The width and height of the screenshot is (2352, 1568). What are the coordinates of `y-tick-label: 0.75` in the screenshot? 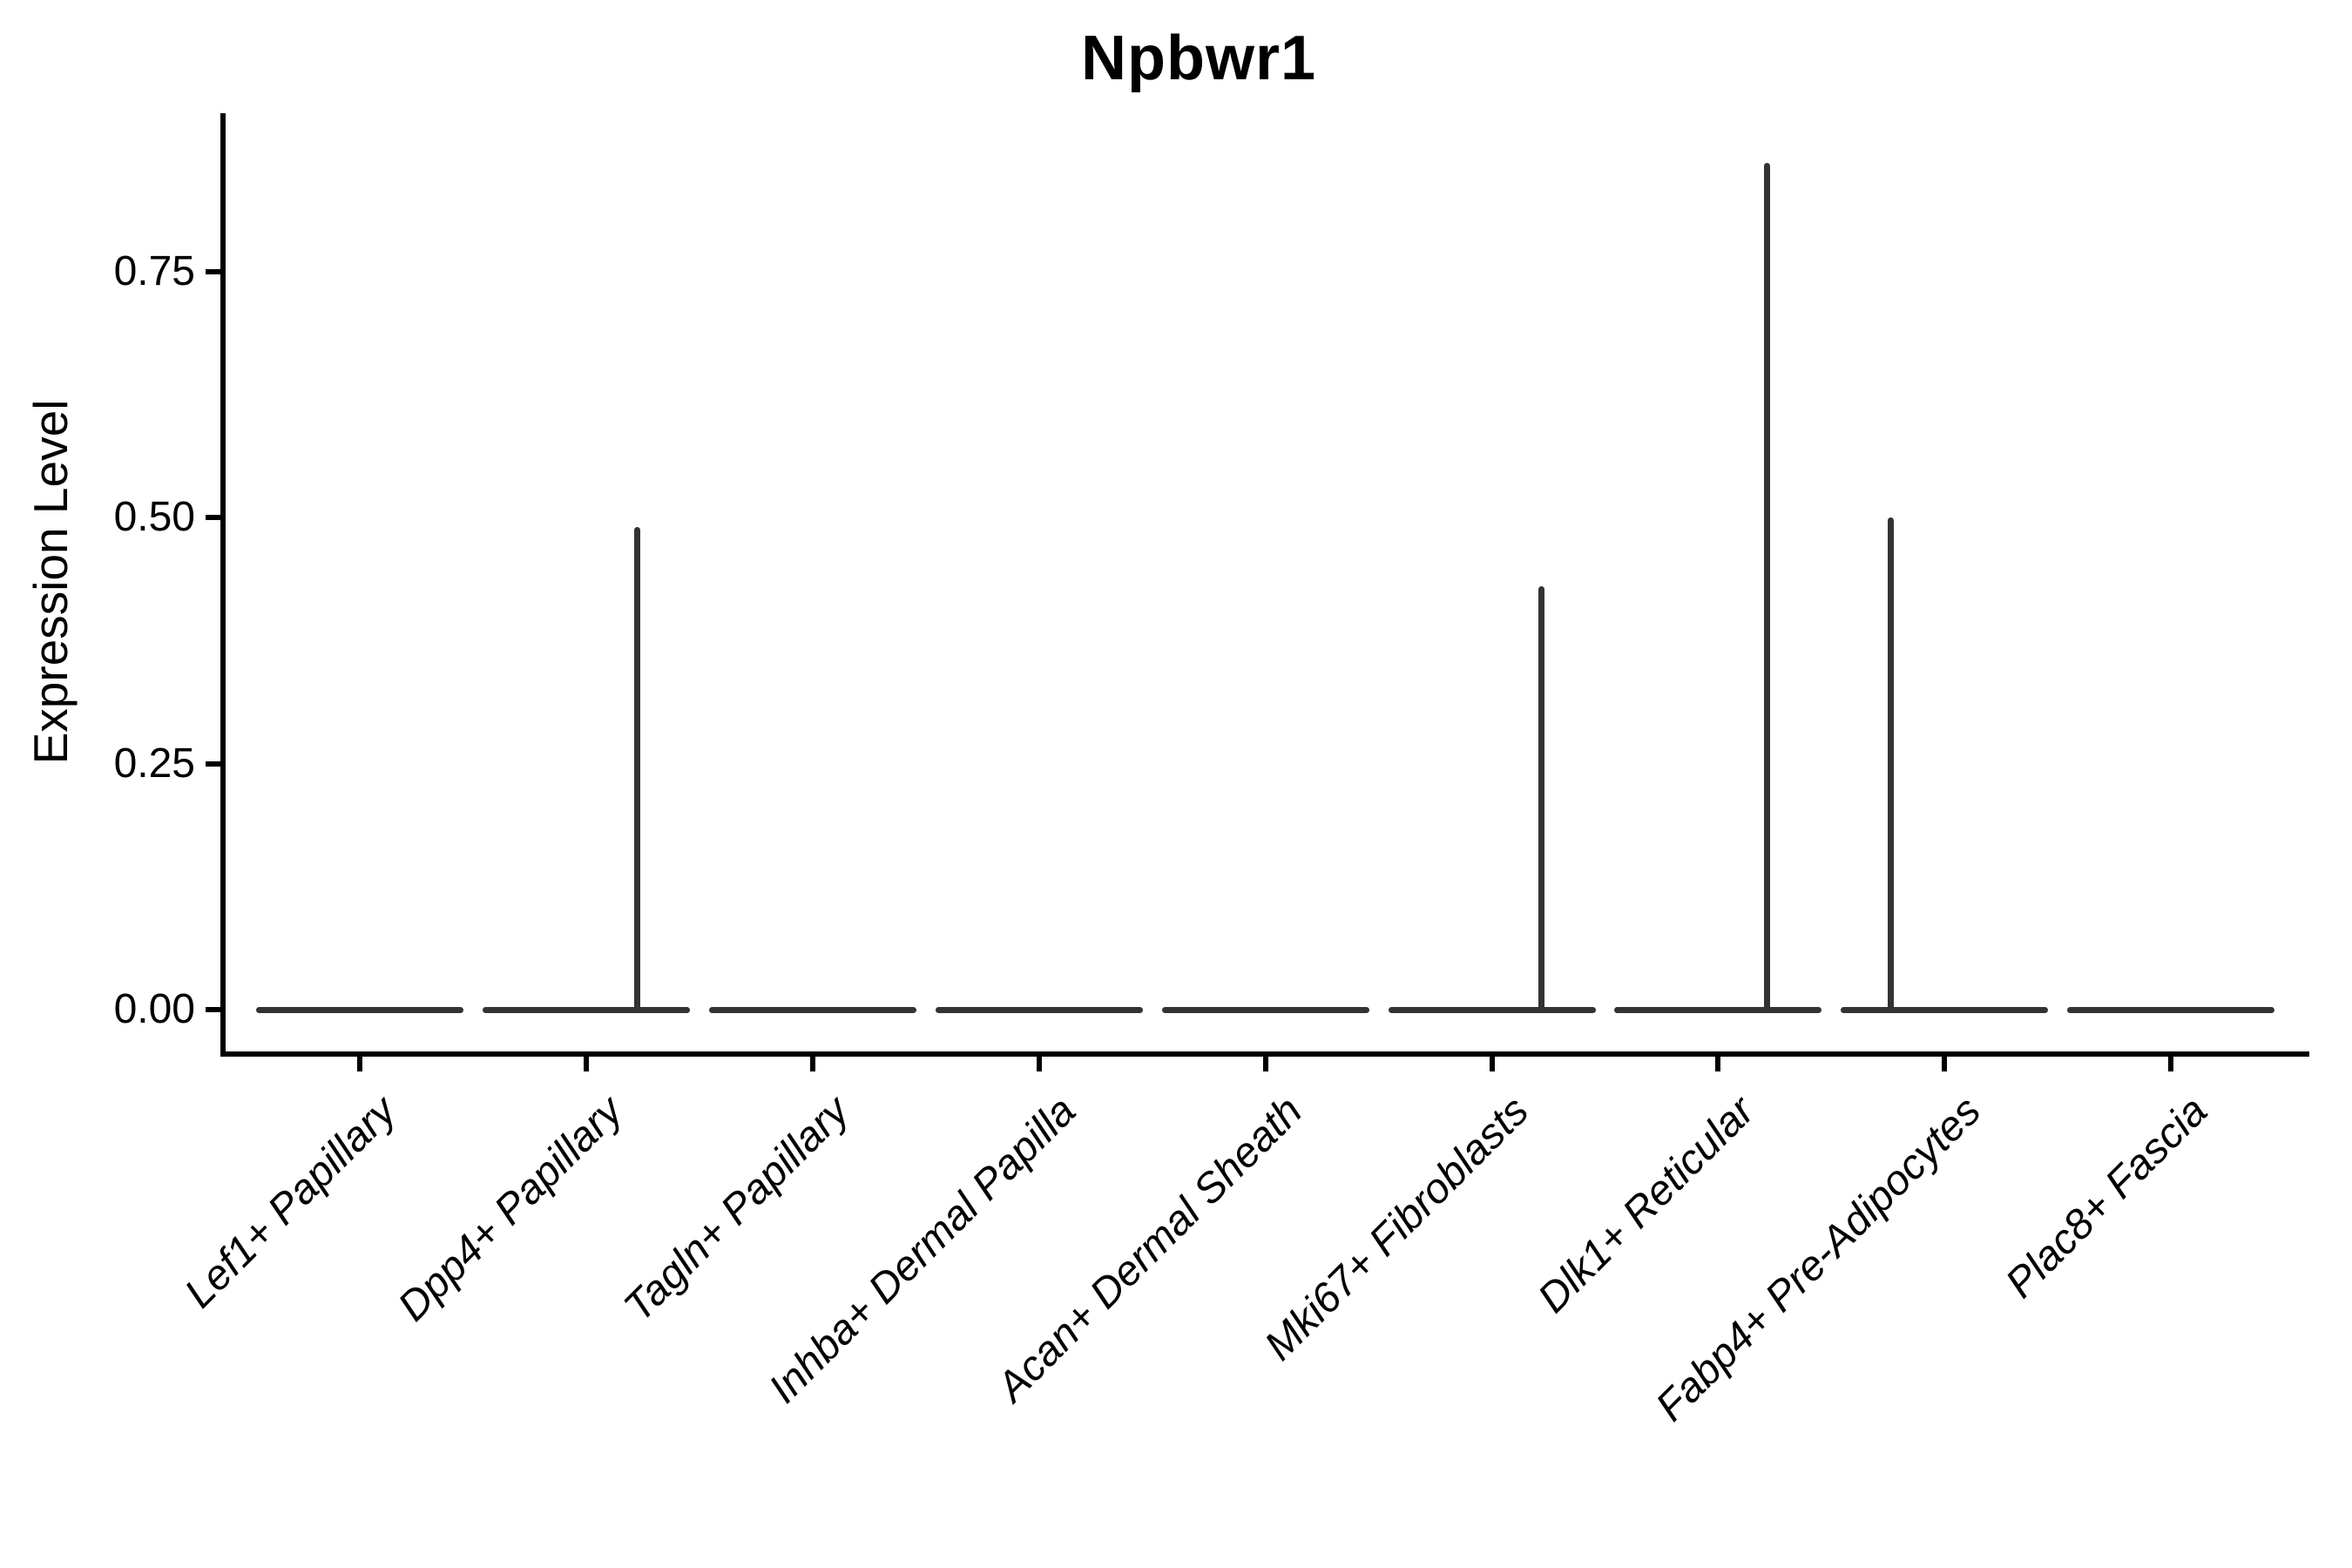 It's located at (154, 270).